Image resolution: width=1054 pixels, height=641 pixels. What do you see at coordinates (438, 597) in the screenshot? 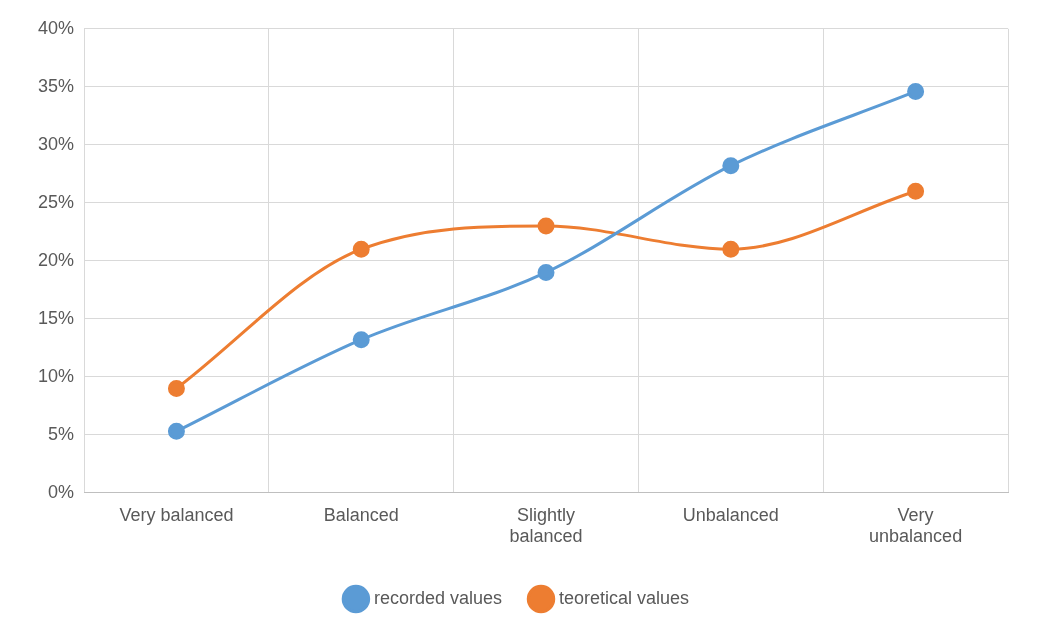
I see `legend-label: recorded values` at bounding box center [438, 597].